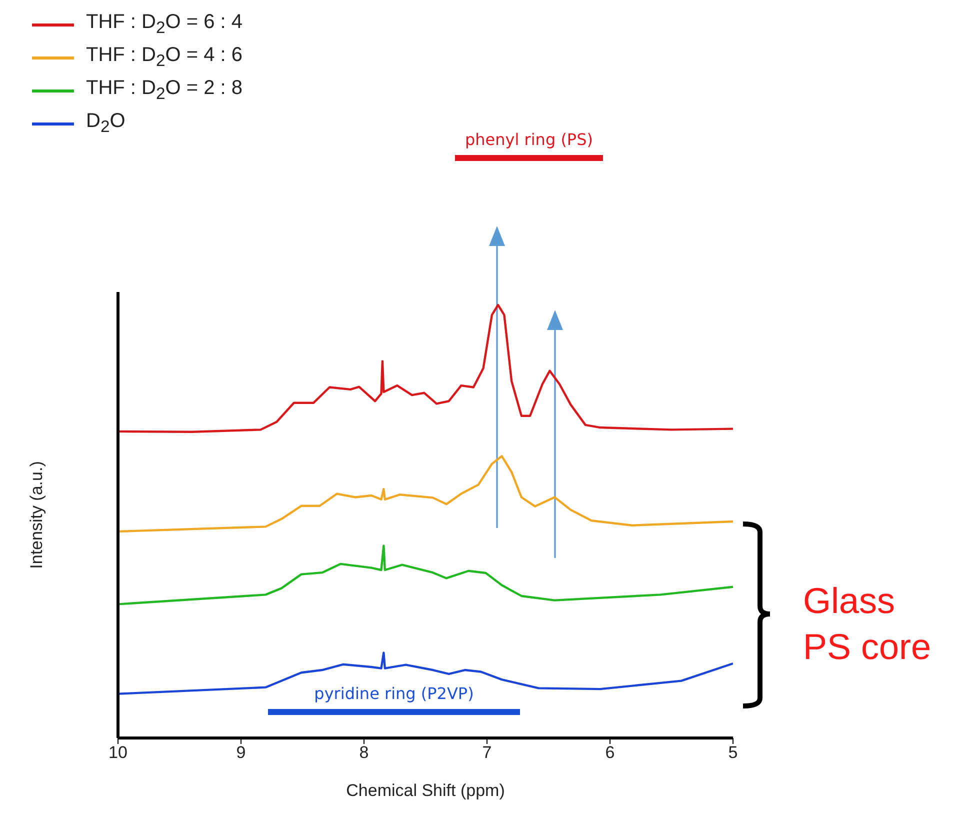 This screenshot has width=958, height=821. What do you see at coordinates (487, 752) in the screenshot?
I see `x-tick-label: 7` at bounding box center [487, 752].